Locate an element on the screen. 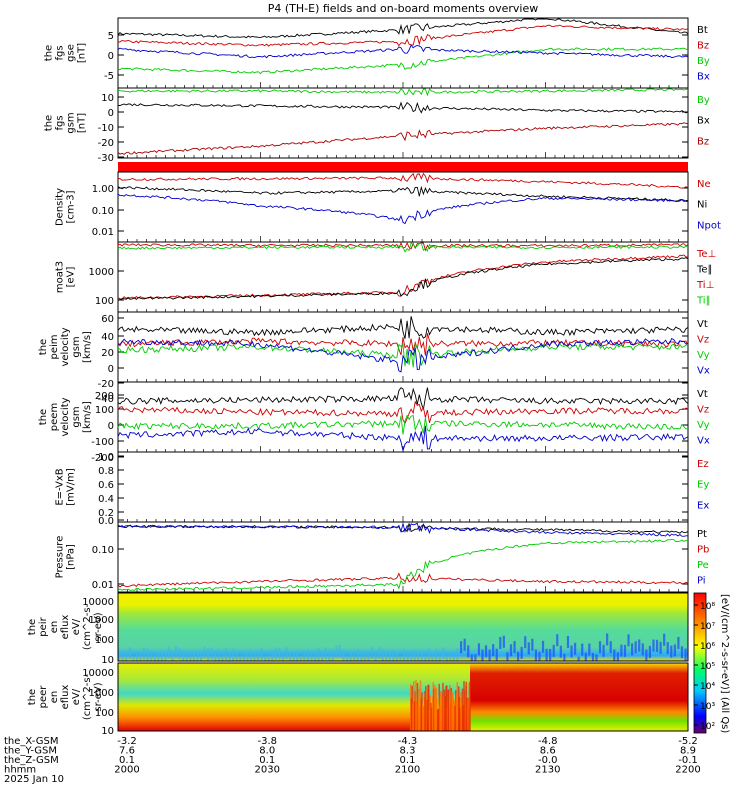 This screenshot has height=800, width=750. y-axis-label: peim is located at coordinates (54, 346).